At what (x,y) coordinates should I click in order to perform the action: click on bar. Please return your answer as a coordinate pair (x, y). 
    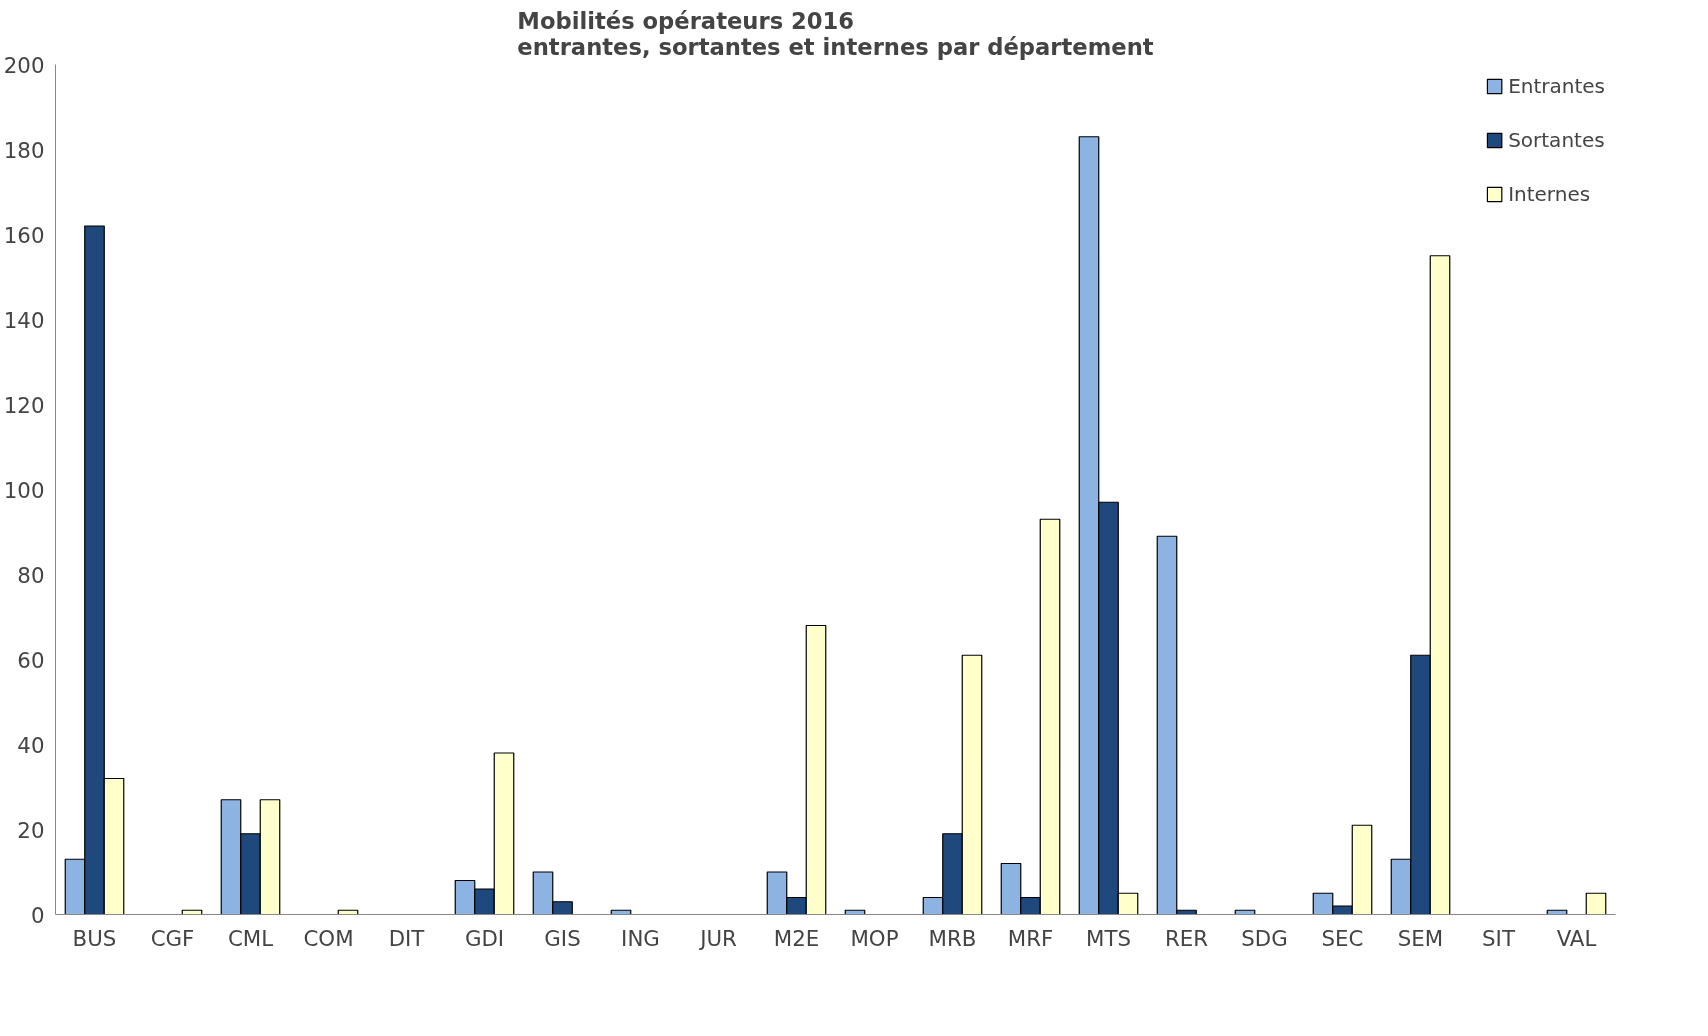
    Looking at the image, I should click on (1596, 903).